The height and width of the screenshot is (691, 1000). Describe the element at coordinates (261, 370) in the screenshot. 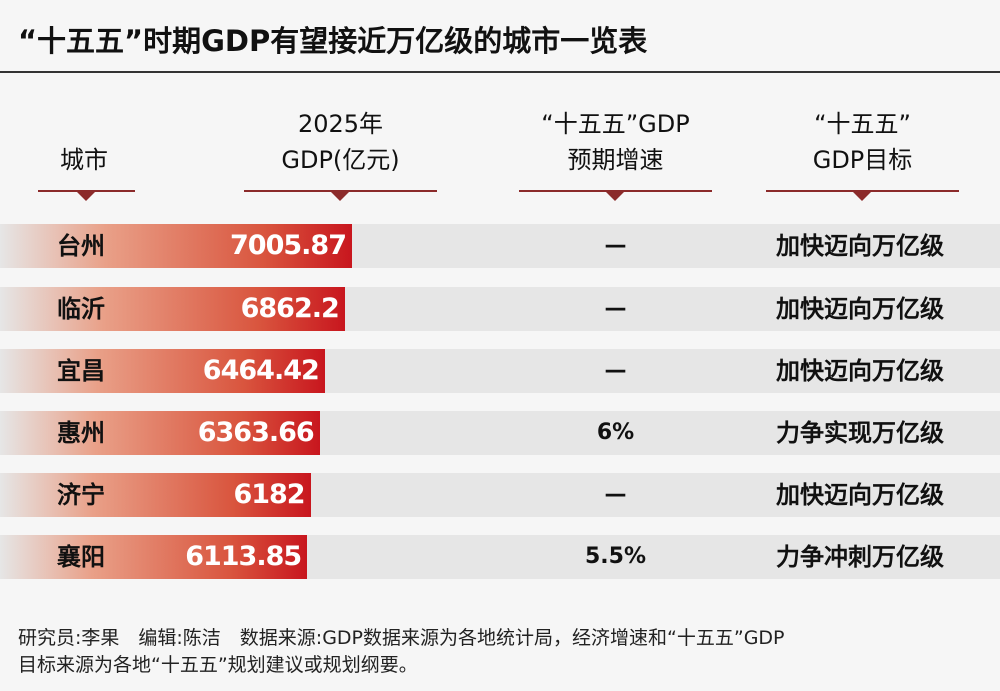

I see `gdp-value: 6464.42` at that location.